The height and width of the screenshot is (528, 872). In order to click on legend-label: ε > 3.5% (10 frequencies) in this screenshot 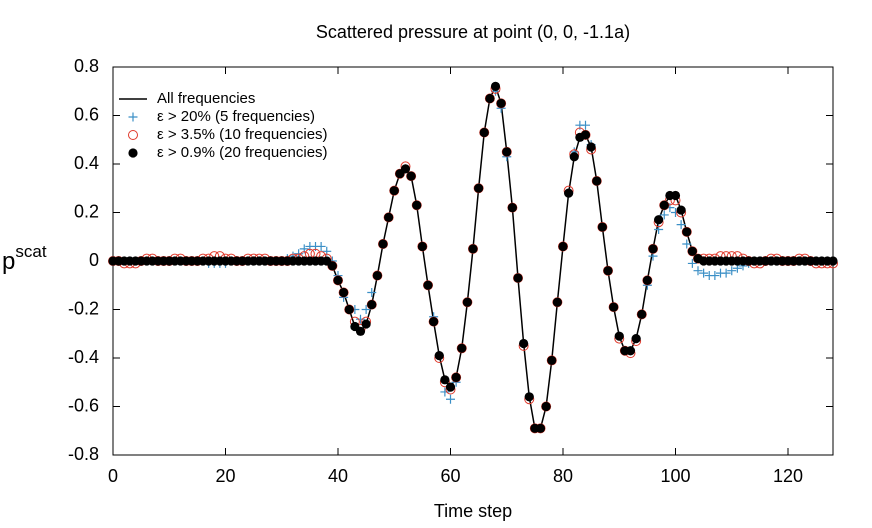, I will do `click(242, 134)`.